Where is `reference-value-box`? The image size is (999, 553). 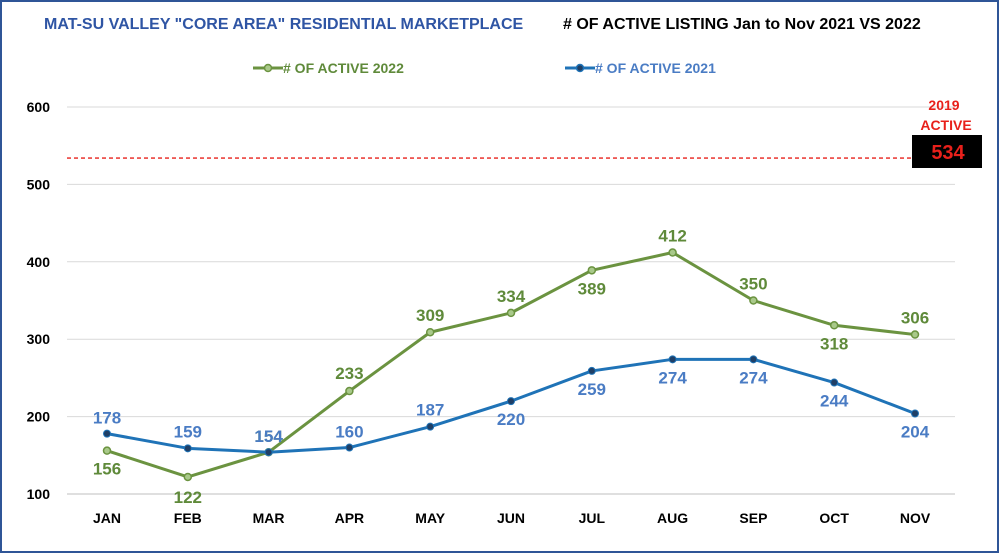
reference-value-box is located at coordinates (947, 151).